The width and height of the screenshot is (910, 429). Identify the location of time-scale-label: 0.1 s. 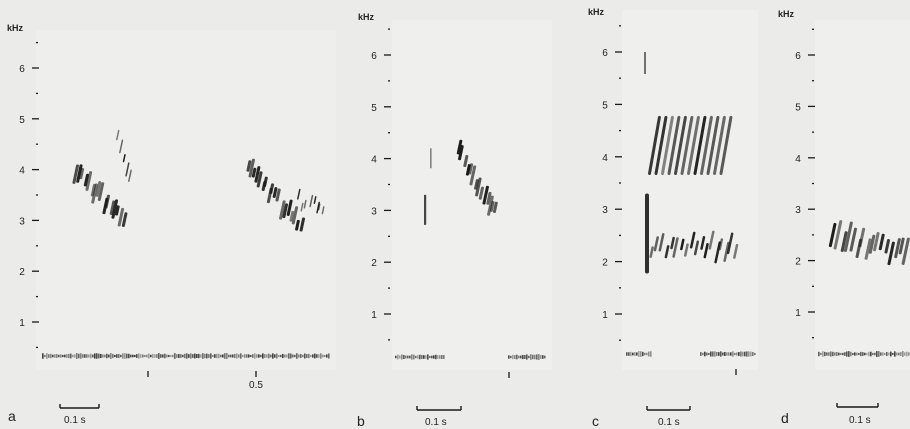
(75, 420).